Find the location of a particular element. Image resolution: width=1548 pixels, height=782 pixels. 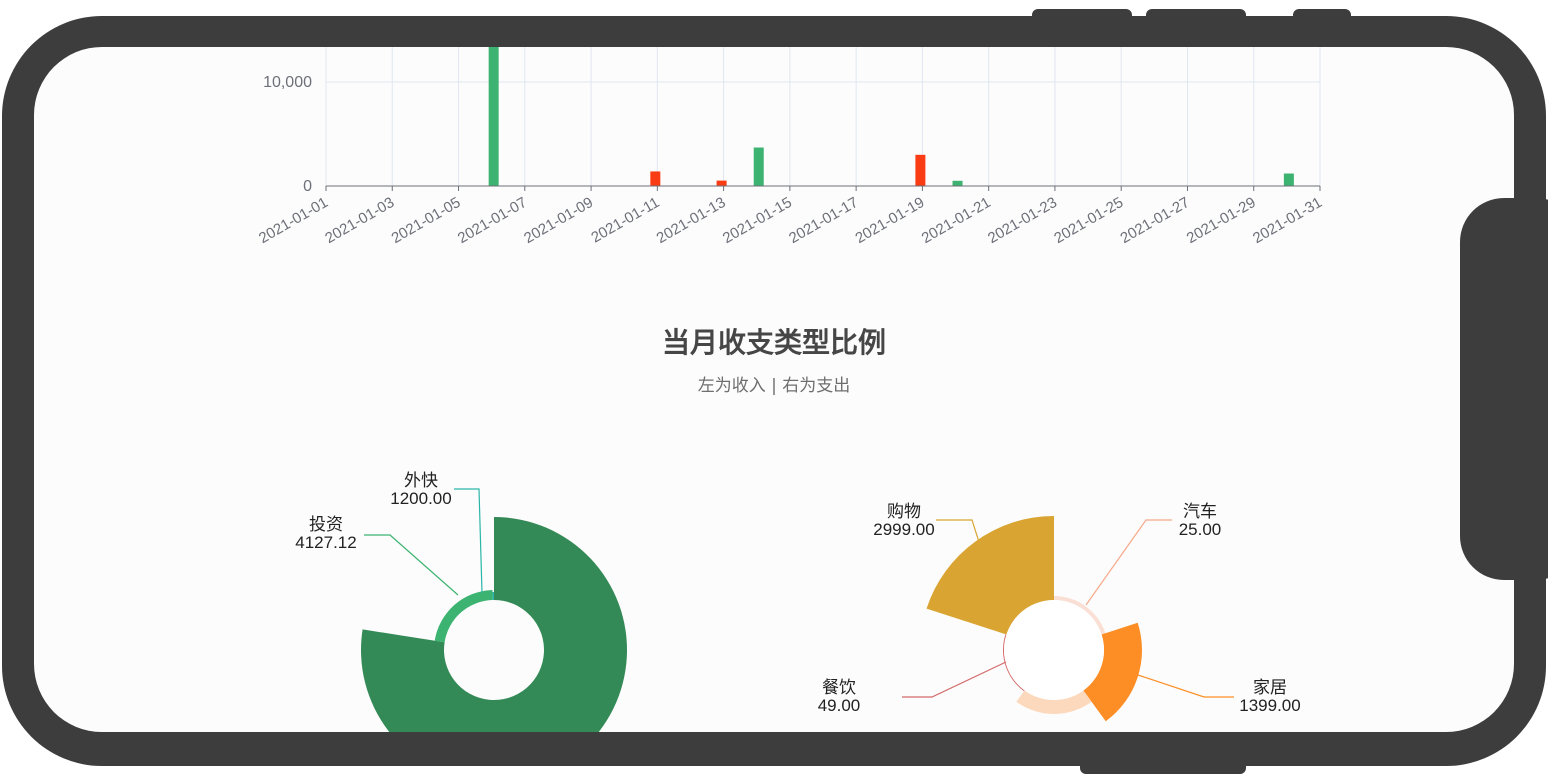

sensor-housing is located at coordinates (1504, 389).